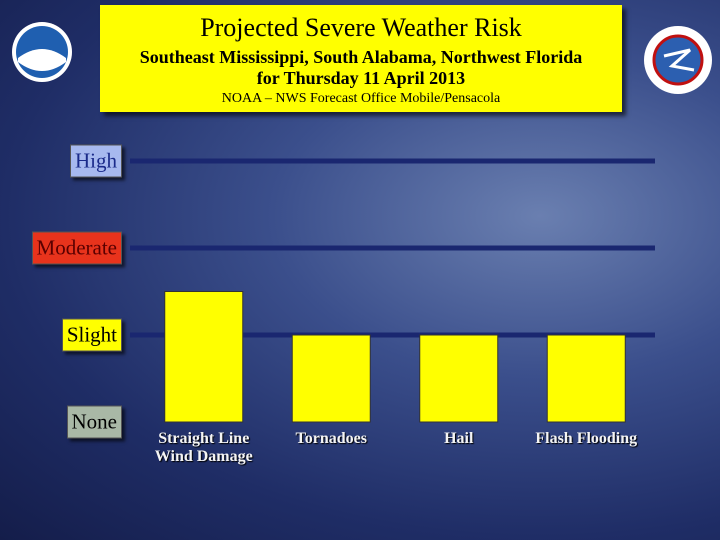  What do you see at coordinates (91, 335) in the screenshot?
I see `y-tick-label: Slight` at bounding box center [91, 335].